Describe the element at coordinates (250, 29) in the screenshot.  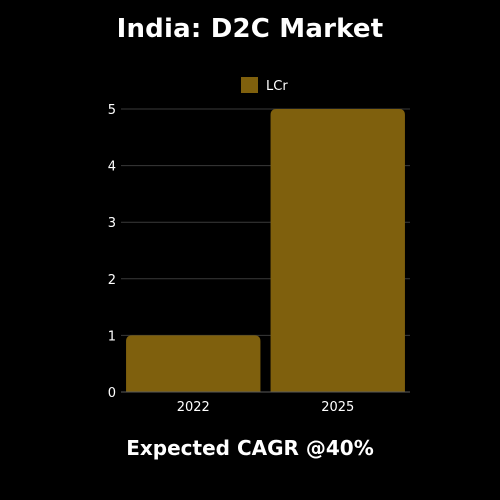
I see `chart-title: India: D2C Market` at that location.